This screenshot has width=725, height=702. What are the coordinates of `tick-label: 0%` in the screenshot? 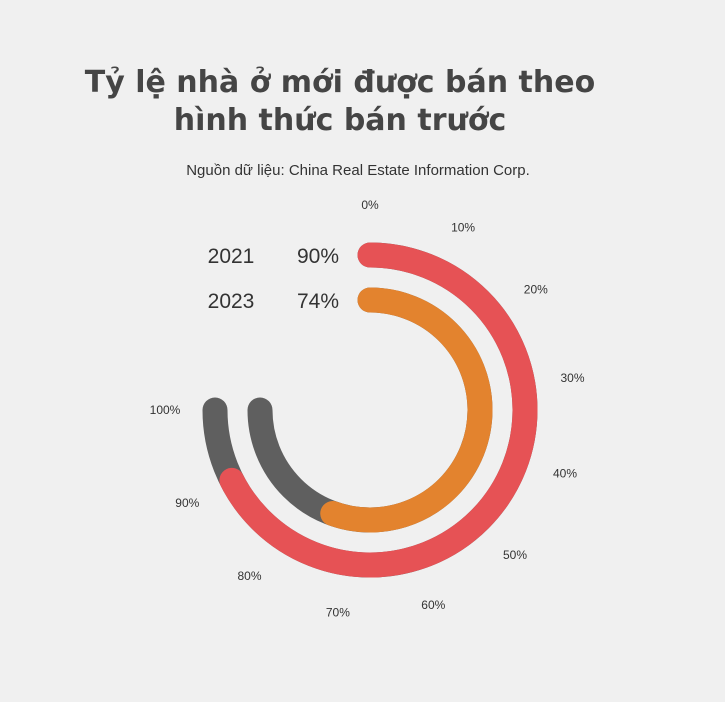 It's located at (370, 205).